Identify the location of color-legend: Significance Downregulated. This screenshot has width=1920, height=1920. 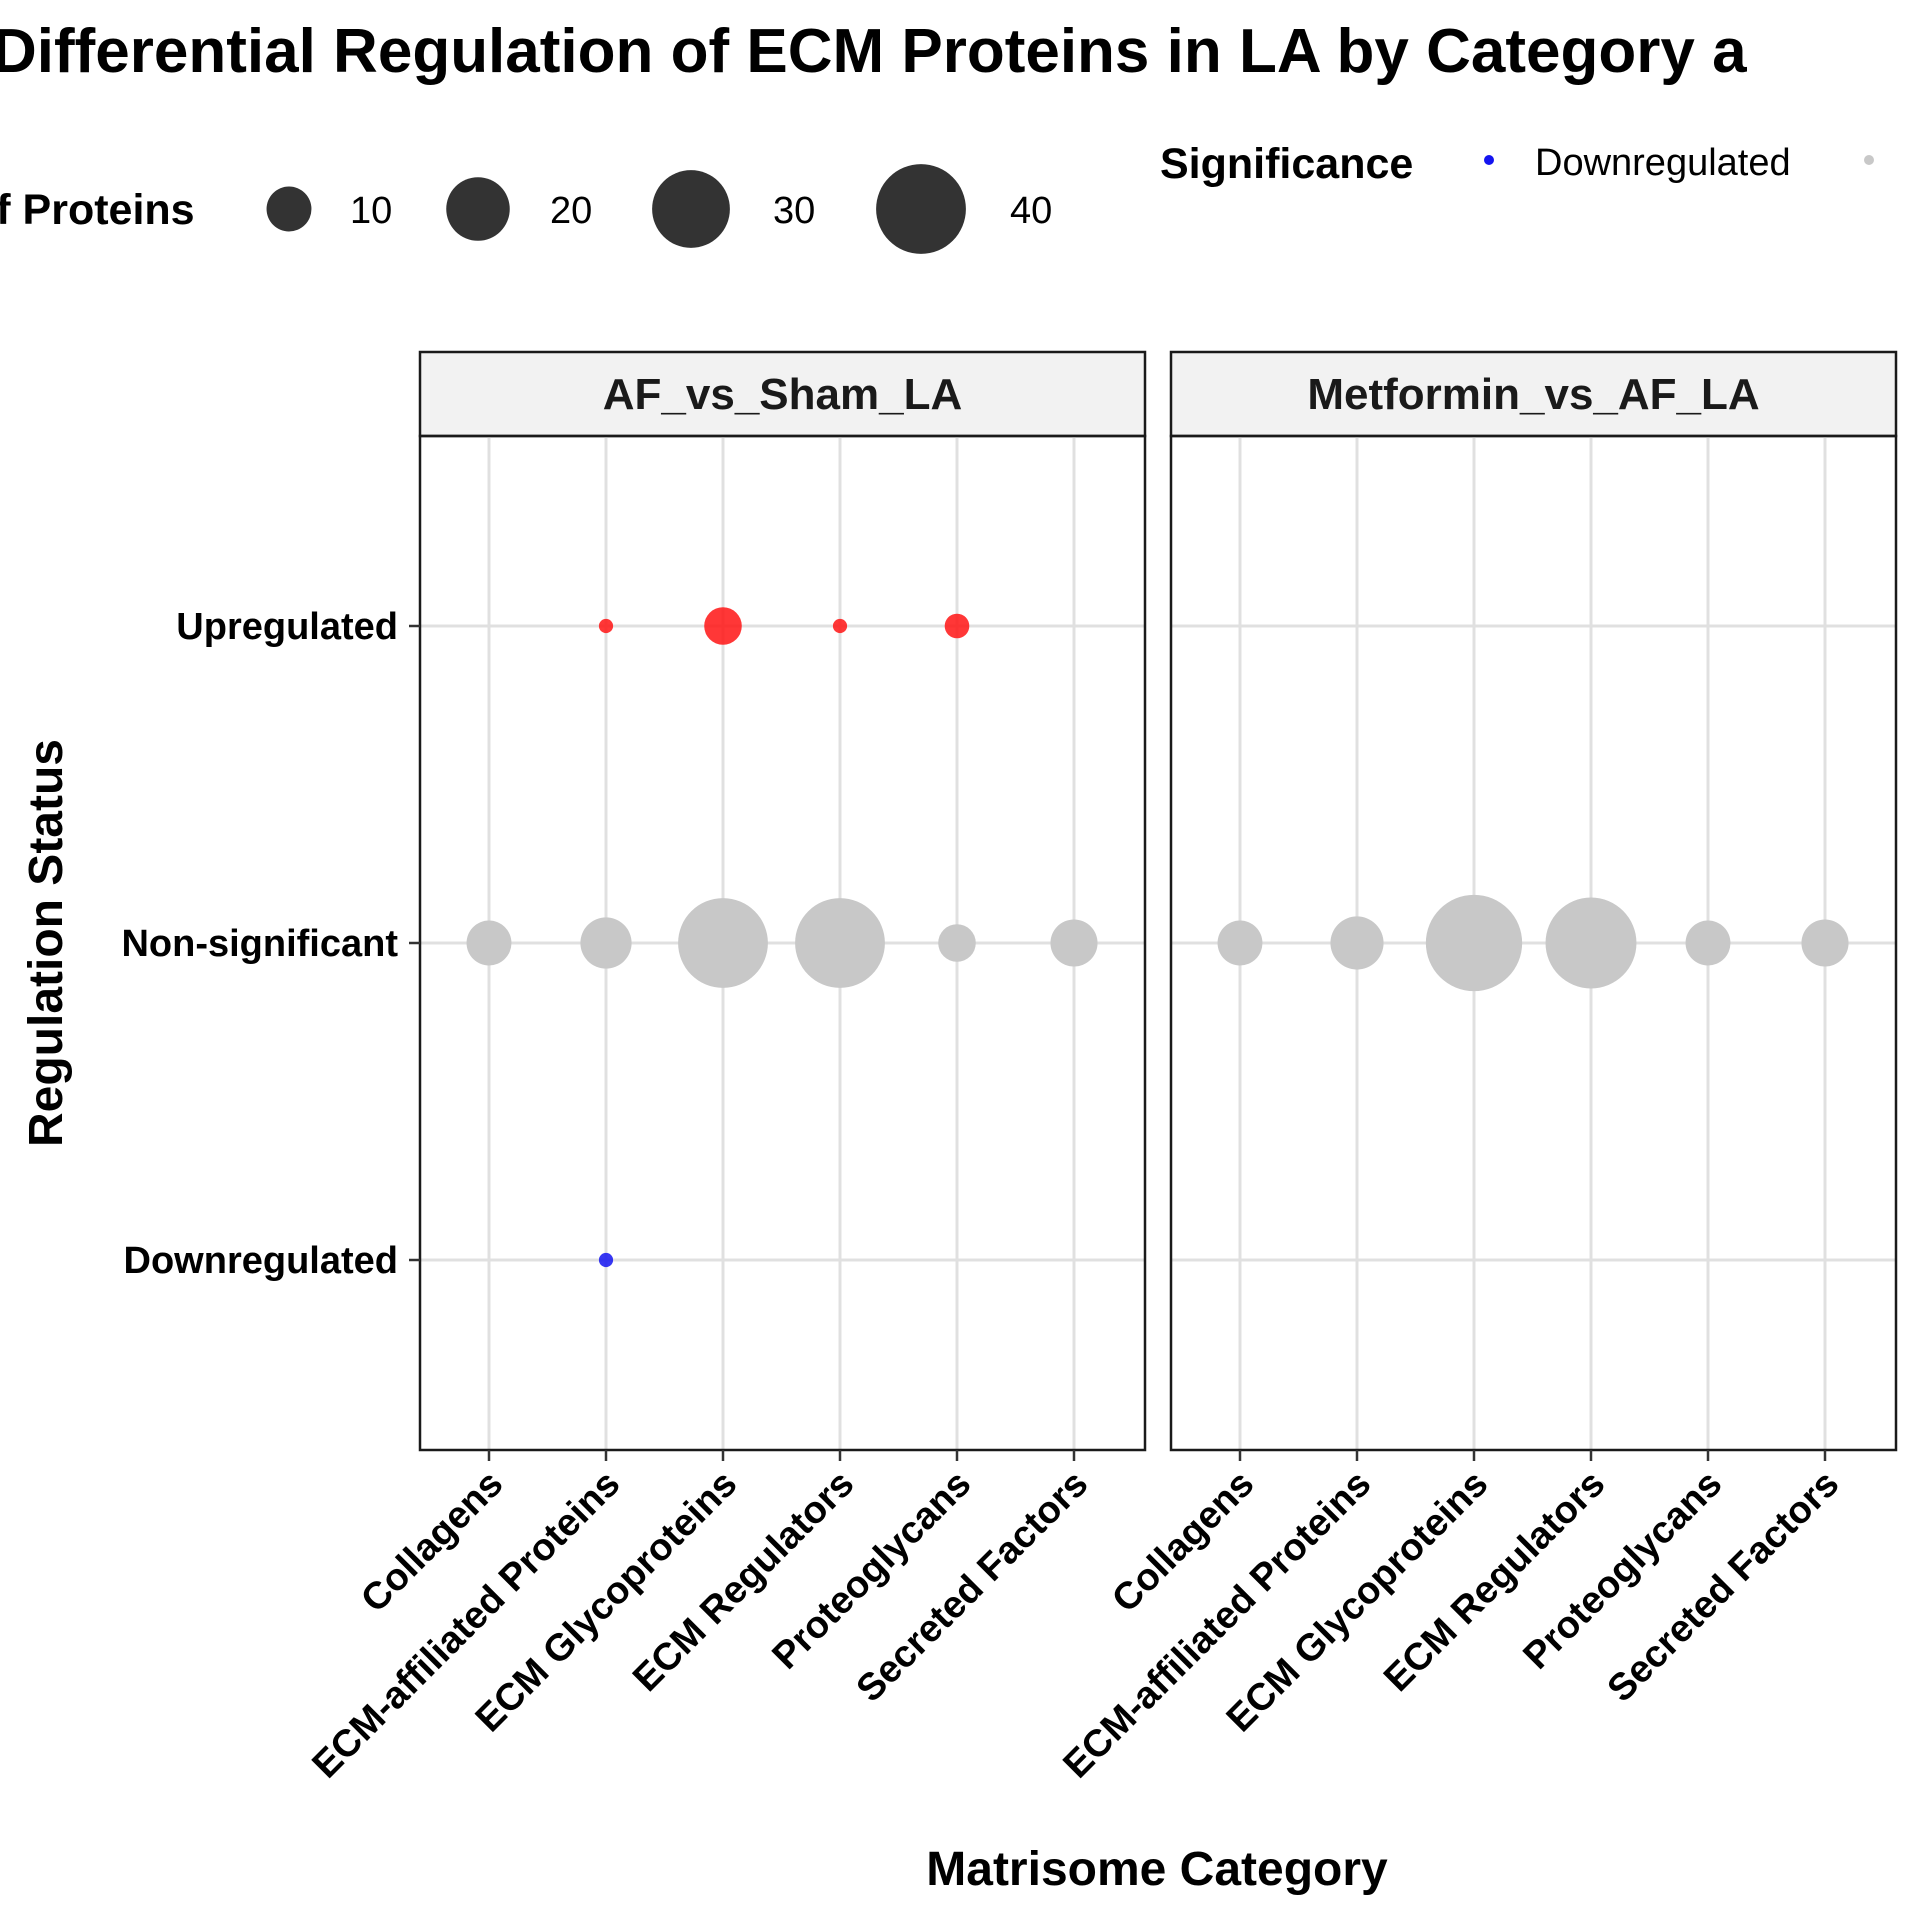
(1517, 164).